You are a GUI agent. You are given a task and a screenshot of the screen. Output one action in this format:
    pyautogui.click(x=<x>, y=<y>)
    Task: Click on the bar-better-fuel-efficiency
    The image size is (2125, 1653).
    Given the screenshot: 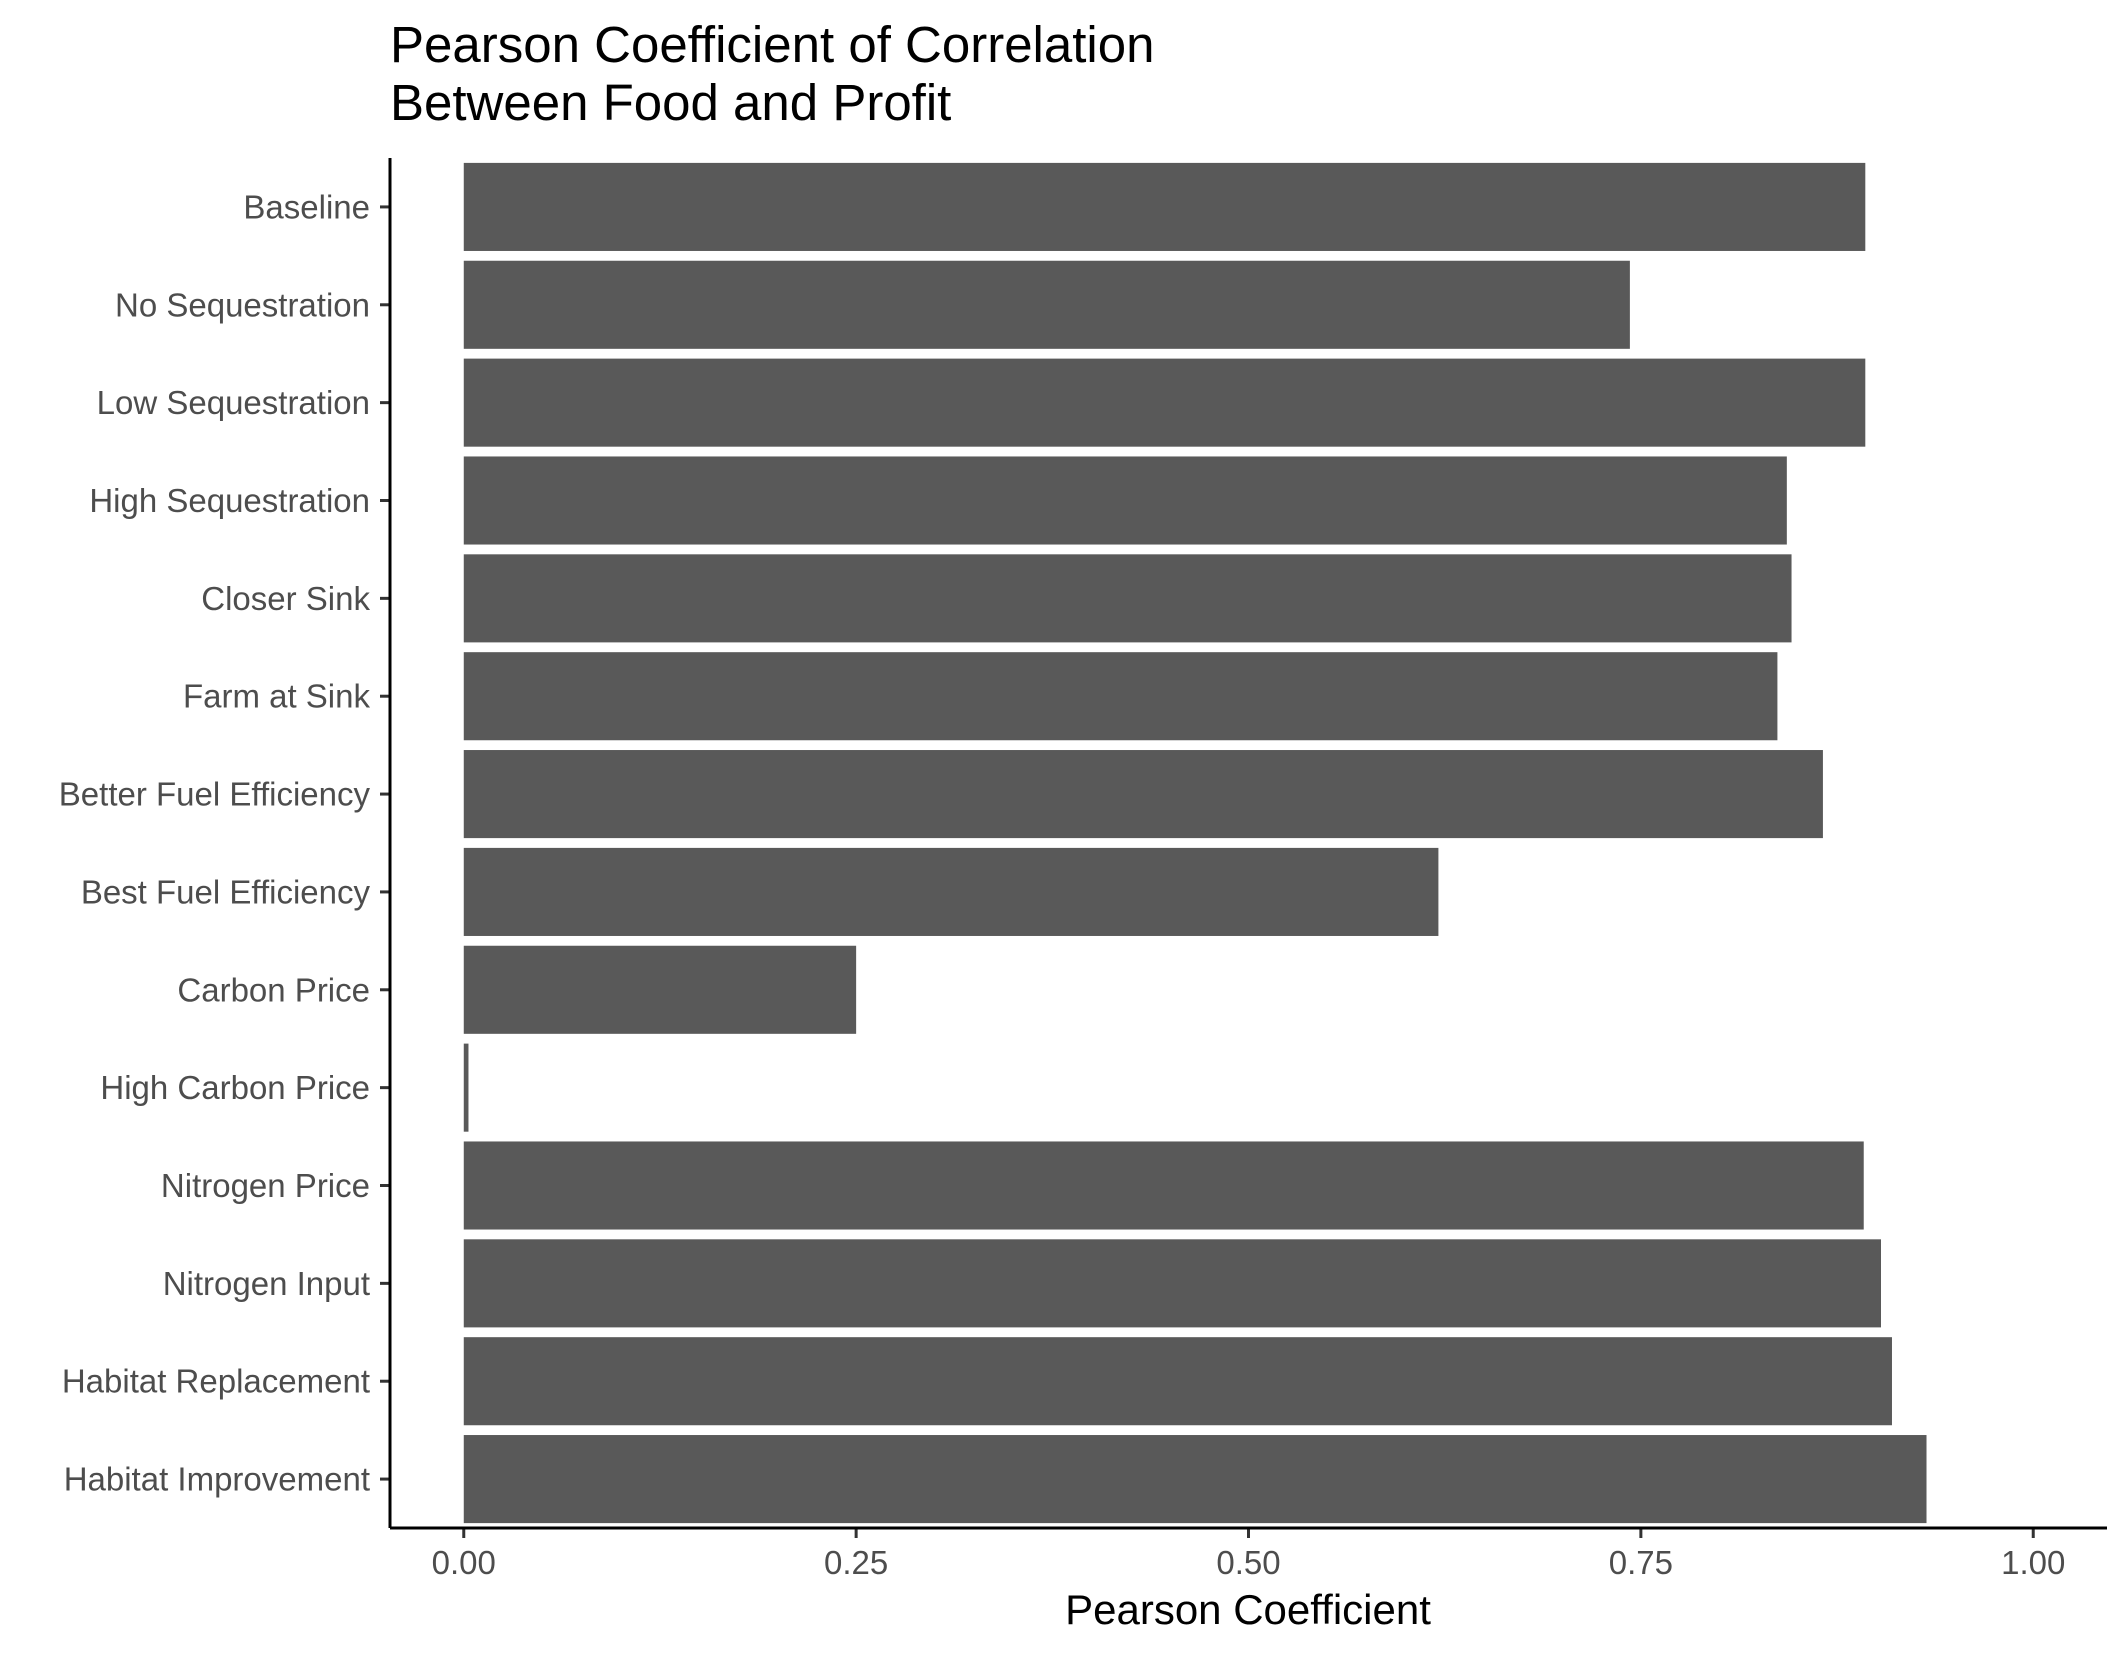 What is the action you would take?
    pyautogui.click(x=1143, y=794)
    